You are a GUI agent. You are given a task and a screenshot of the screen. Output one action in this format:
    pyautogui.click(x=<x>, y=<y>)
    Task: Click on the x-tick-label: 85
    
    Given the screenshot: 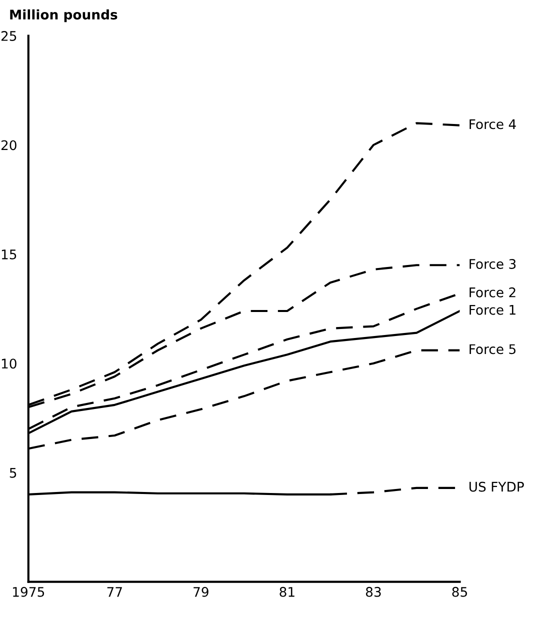 What is the action you would take?
    pyautogui.click(x=459, y=591)
    